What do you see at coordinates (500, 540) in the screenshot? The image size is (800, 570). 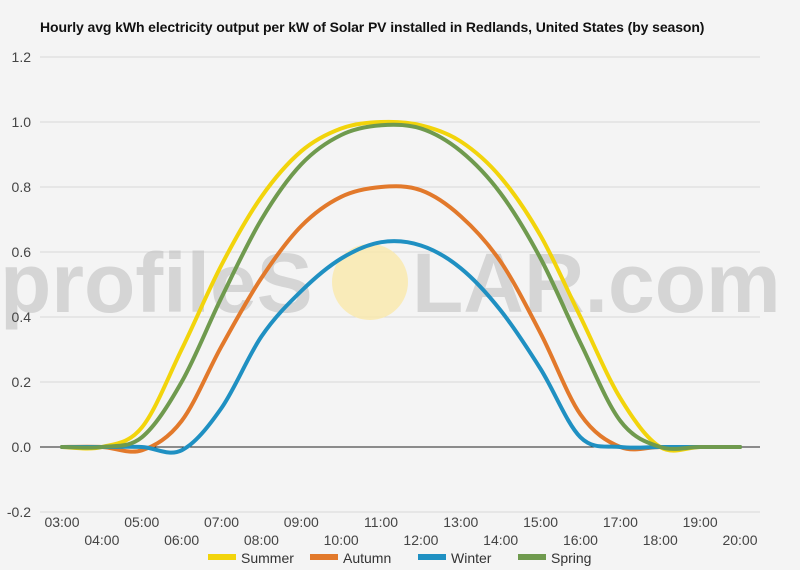 I see `x-tick-label: 14:00` at bounding box center [500, 540].